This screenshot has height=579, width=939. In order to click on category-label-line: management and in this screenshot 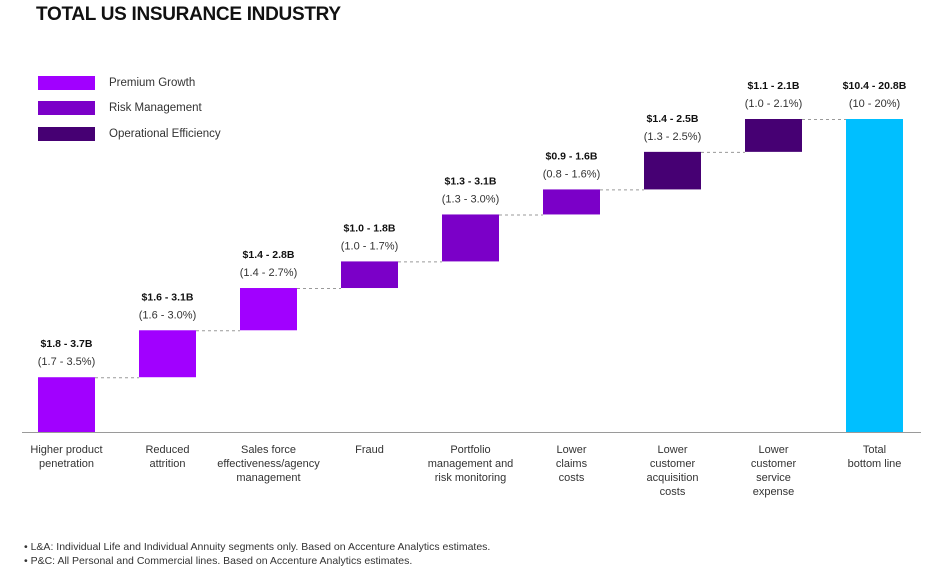, I will do `click(471, 464)`.